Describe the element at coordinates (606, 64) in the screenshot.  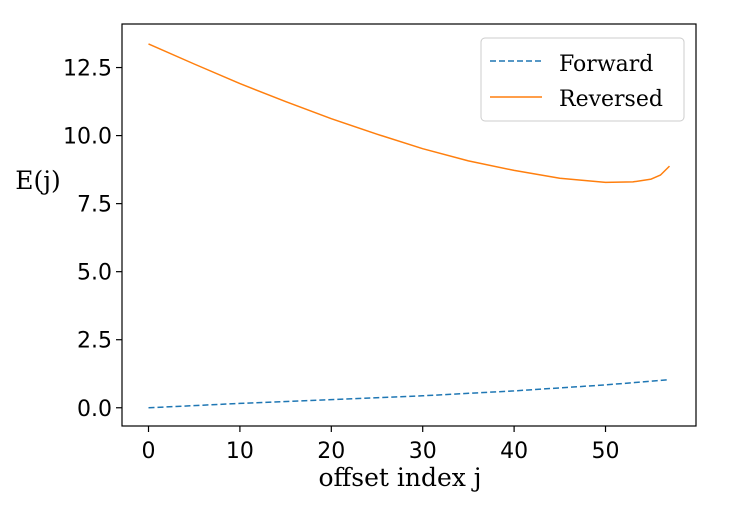
I see `legend-label-forward: Forward` at that location.